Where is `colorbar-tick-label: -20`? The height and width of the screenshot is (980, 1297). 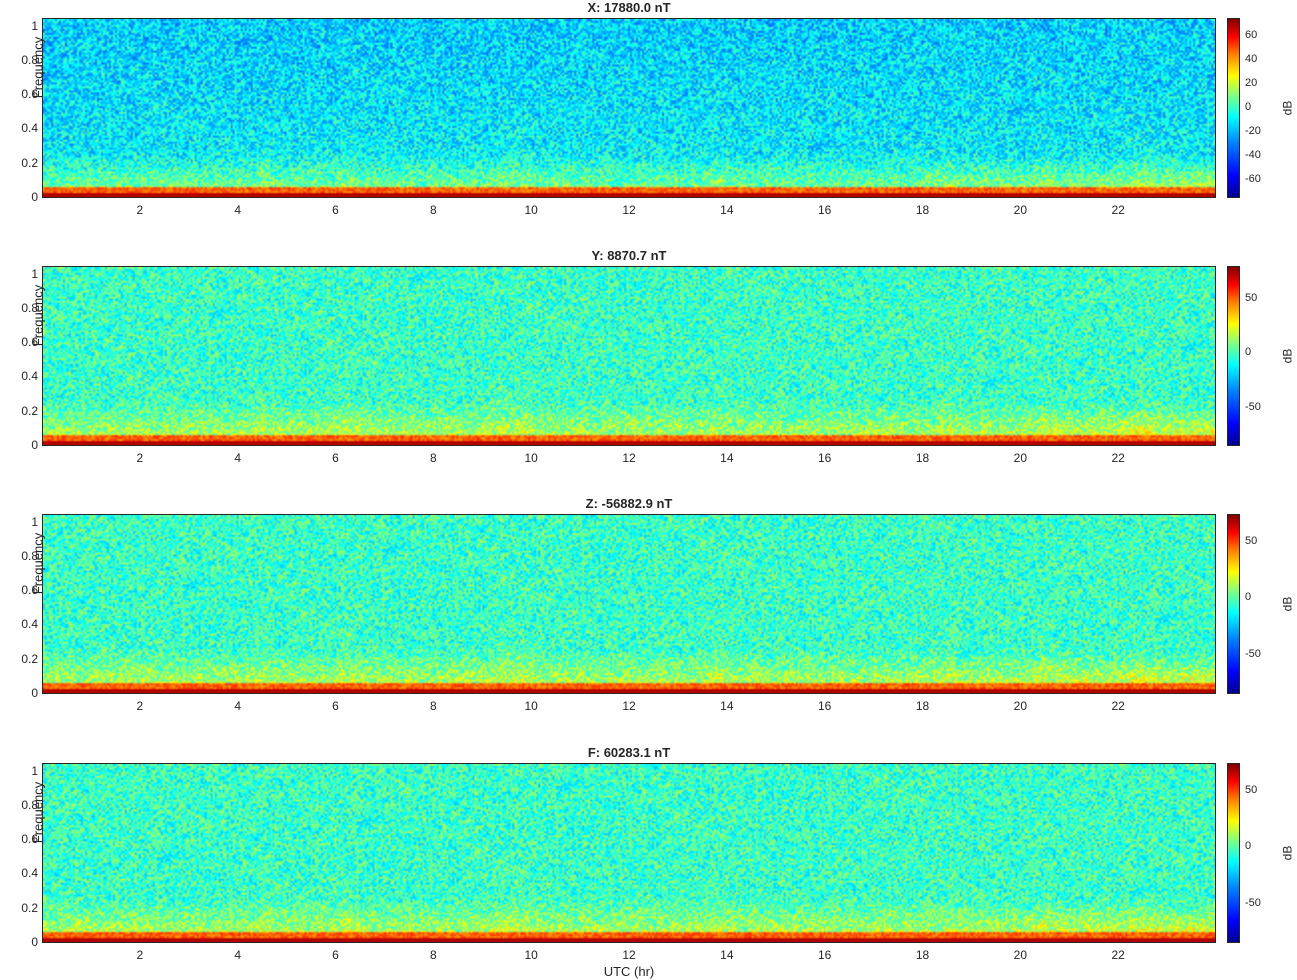 colorbar-tick-label: -20 is located at coordinates (1253, 131).